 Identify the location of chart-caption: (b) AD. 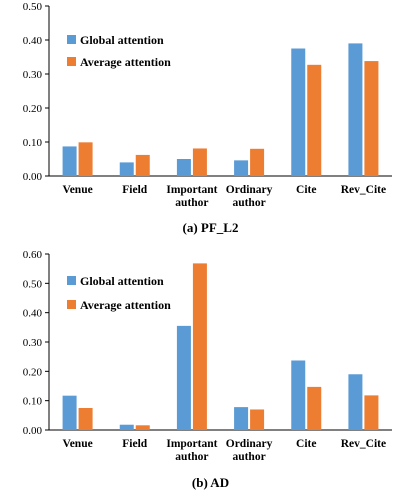
(210, 482).